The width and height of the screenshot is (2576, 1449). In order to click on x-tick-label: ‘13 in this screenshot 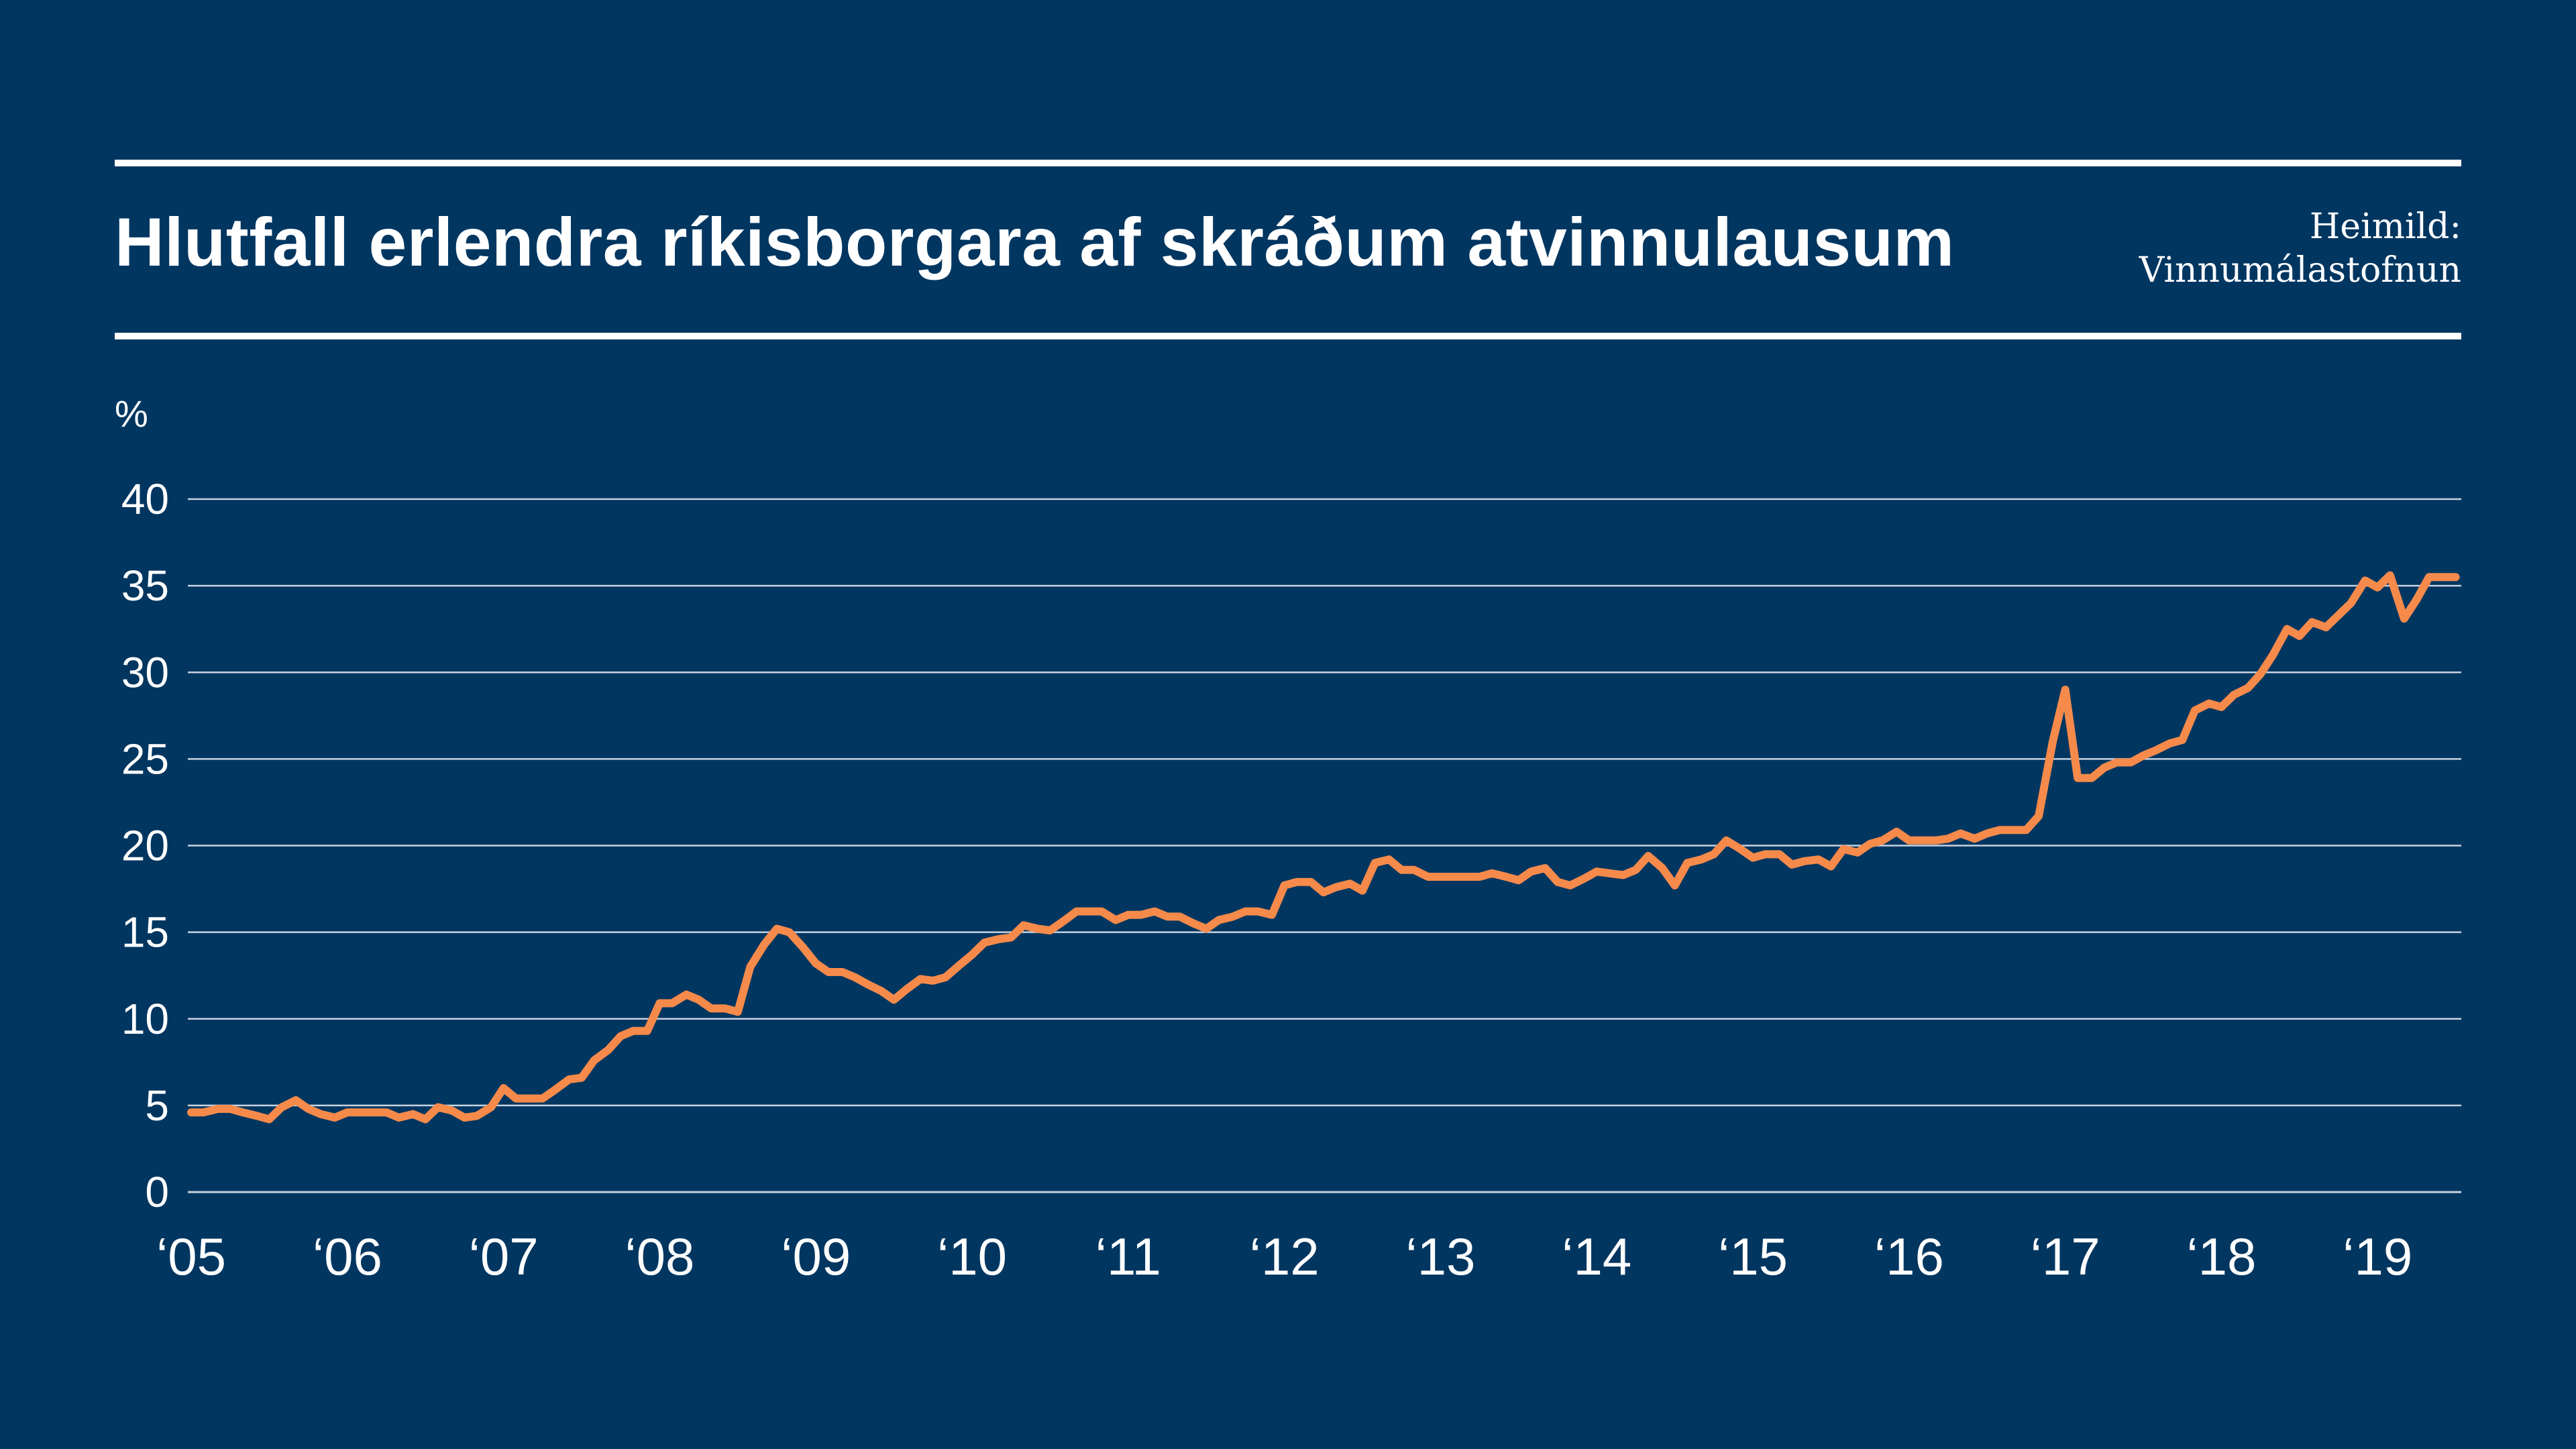, I will do `click(1440, 1256)`.